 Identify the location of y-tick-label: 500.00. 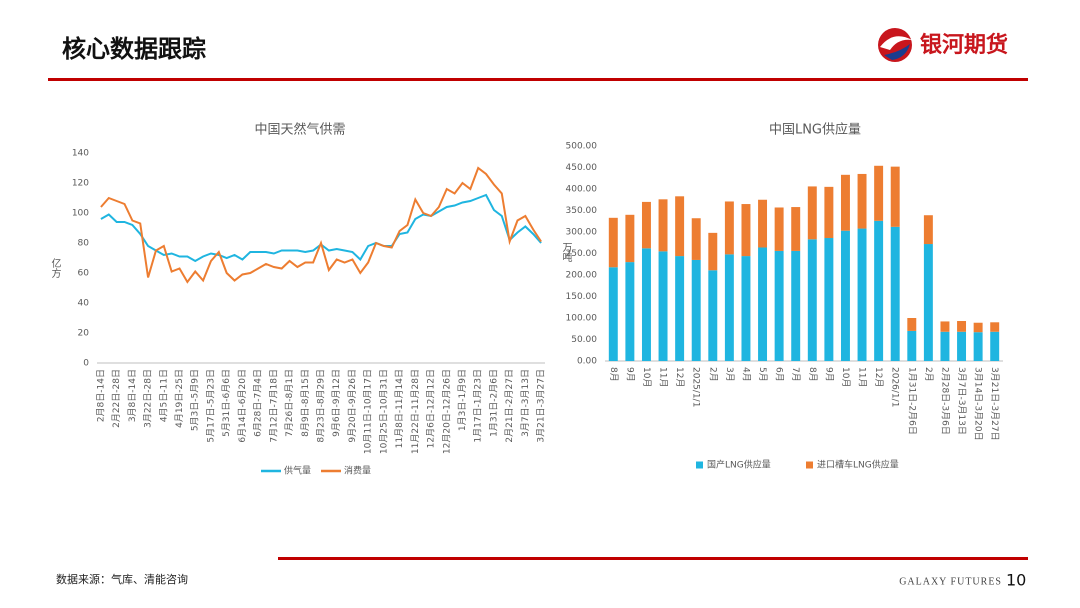
(582, 147).